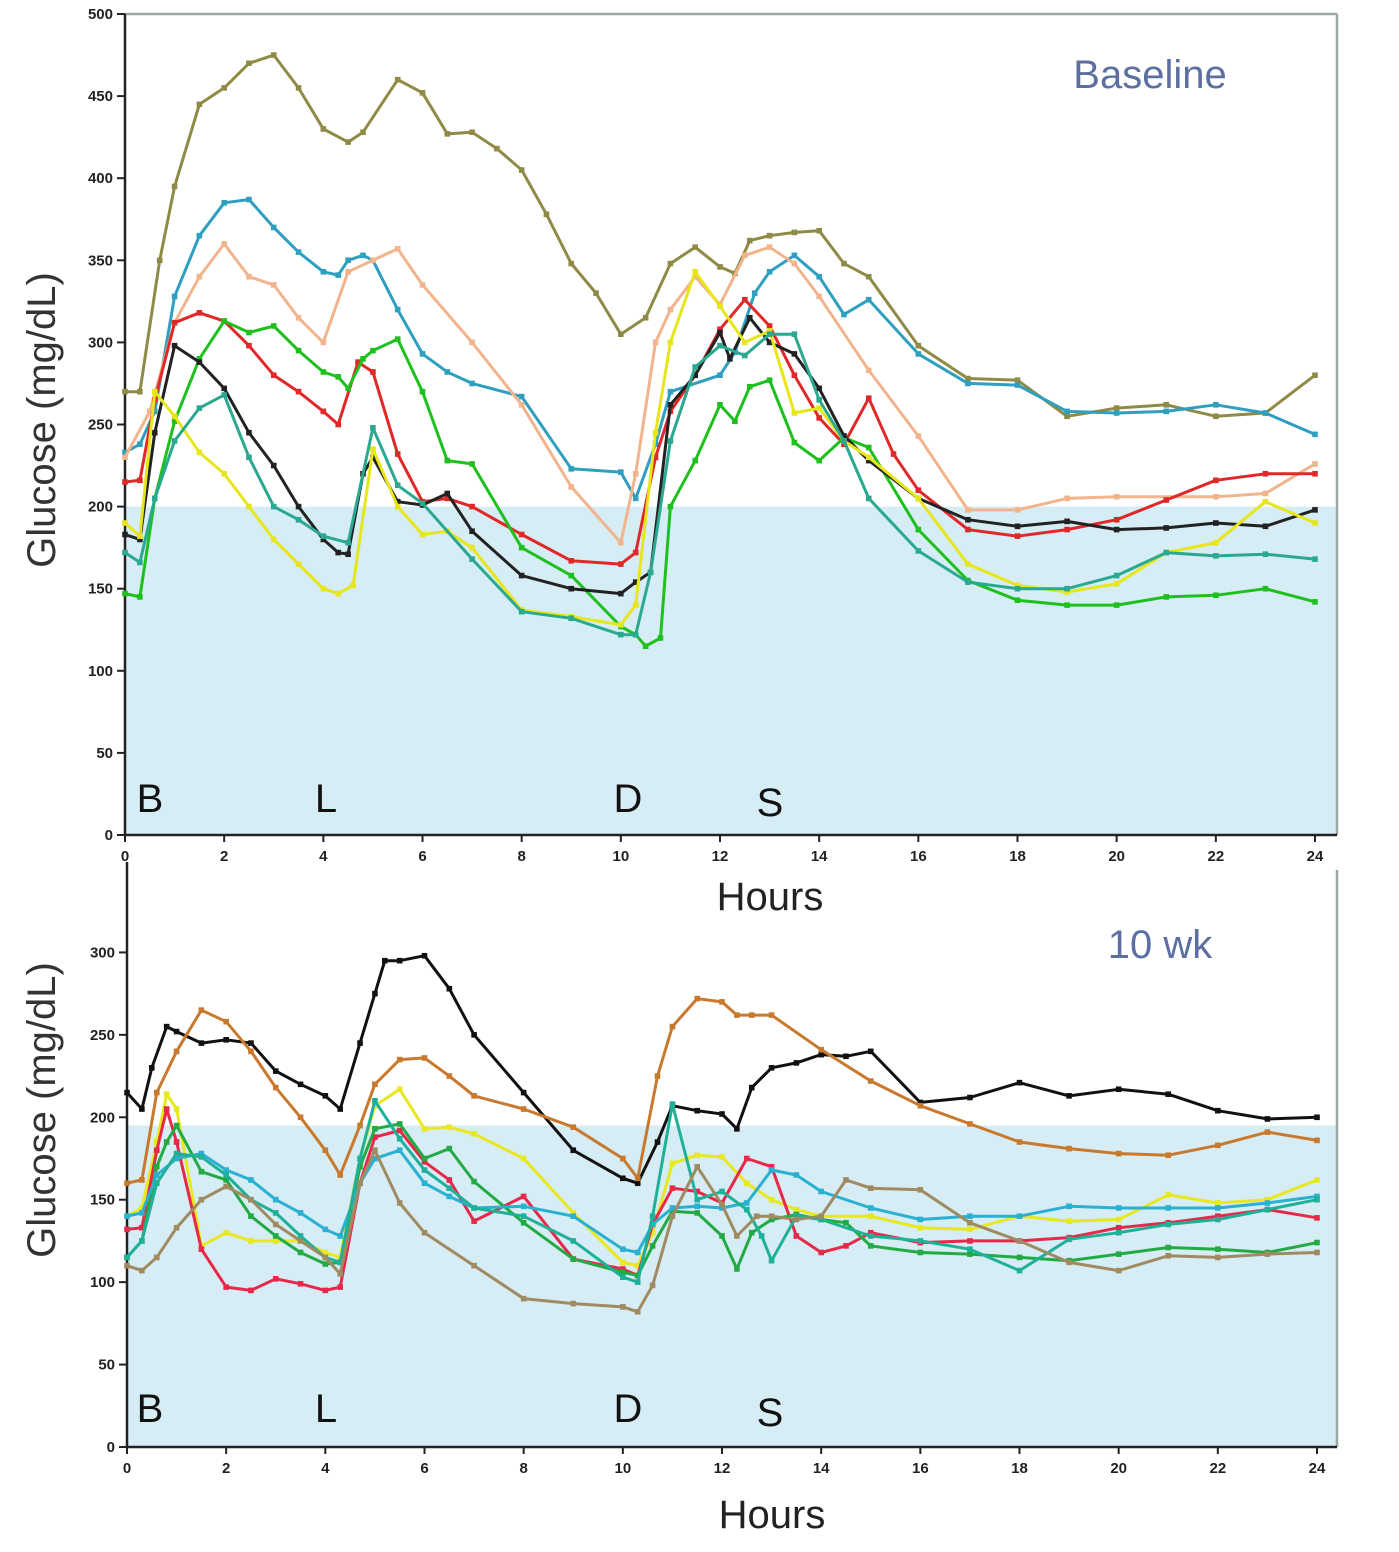  Describe the element at coordinates (521, 856) in the screenshot. I see `x-tick-label: 8` at that location.